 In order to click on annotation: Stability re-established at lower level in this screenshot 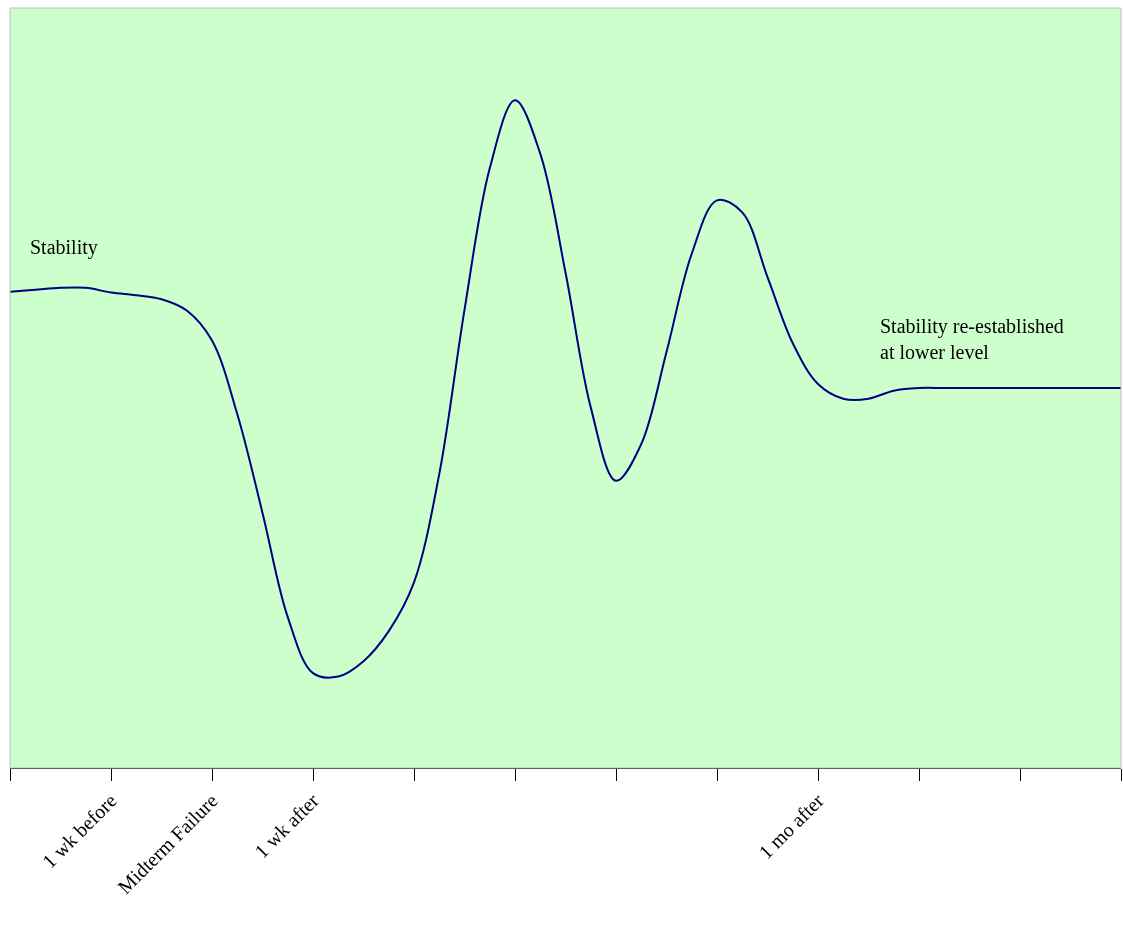, I will do `click(972, 339)`.